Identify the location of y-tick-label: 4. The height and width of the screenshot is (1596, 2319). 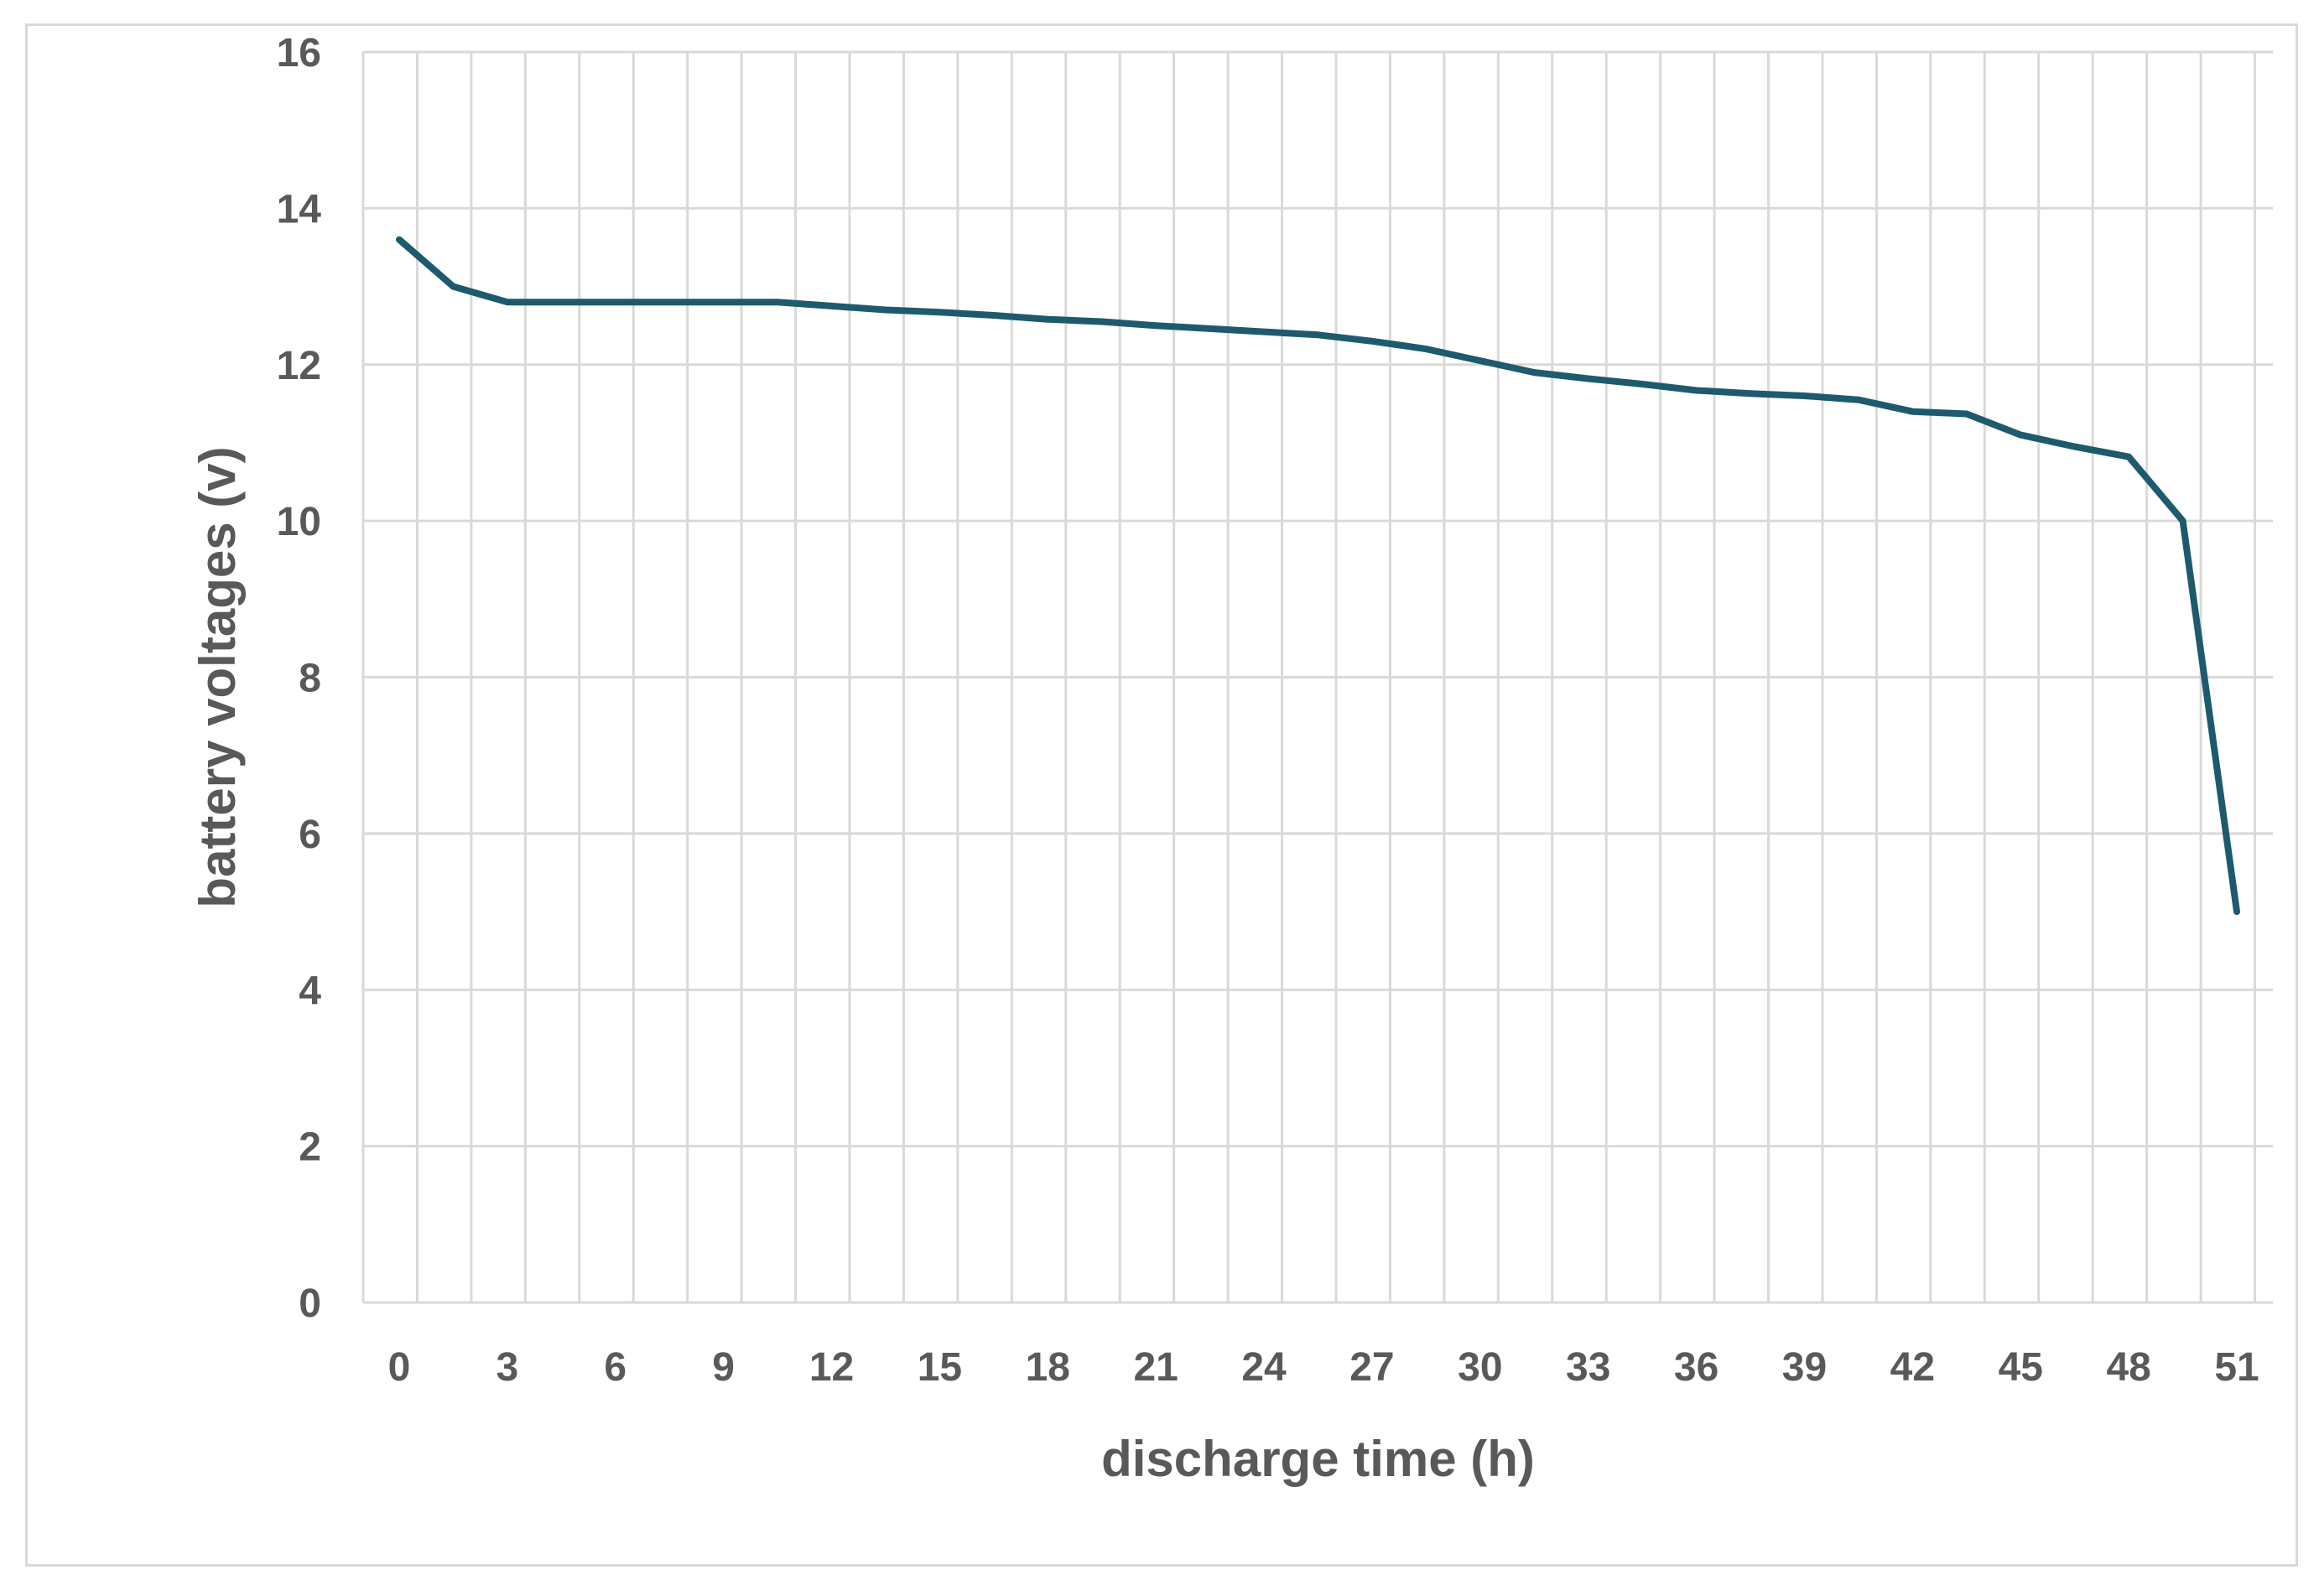
(310, 991).